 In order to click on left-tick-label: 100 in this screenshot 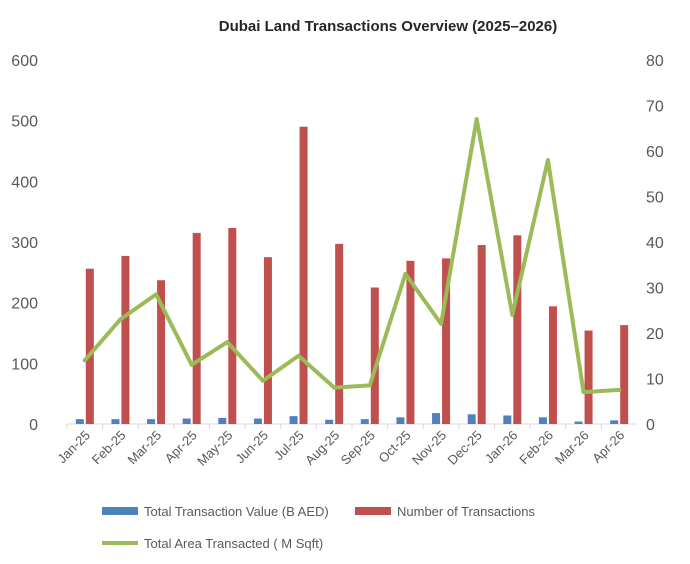, I will do `click(24, 364)`.